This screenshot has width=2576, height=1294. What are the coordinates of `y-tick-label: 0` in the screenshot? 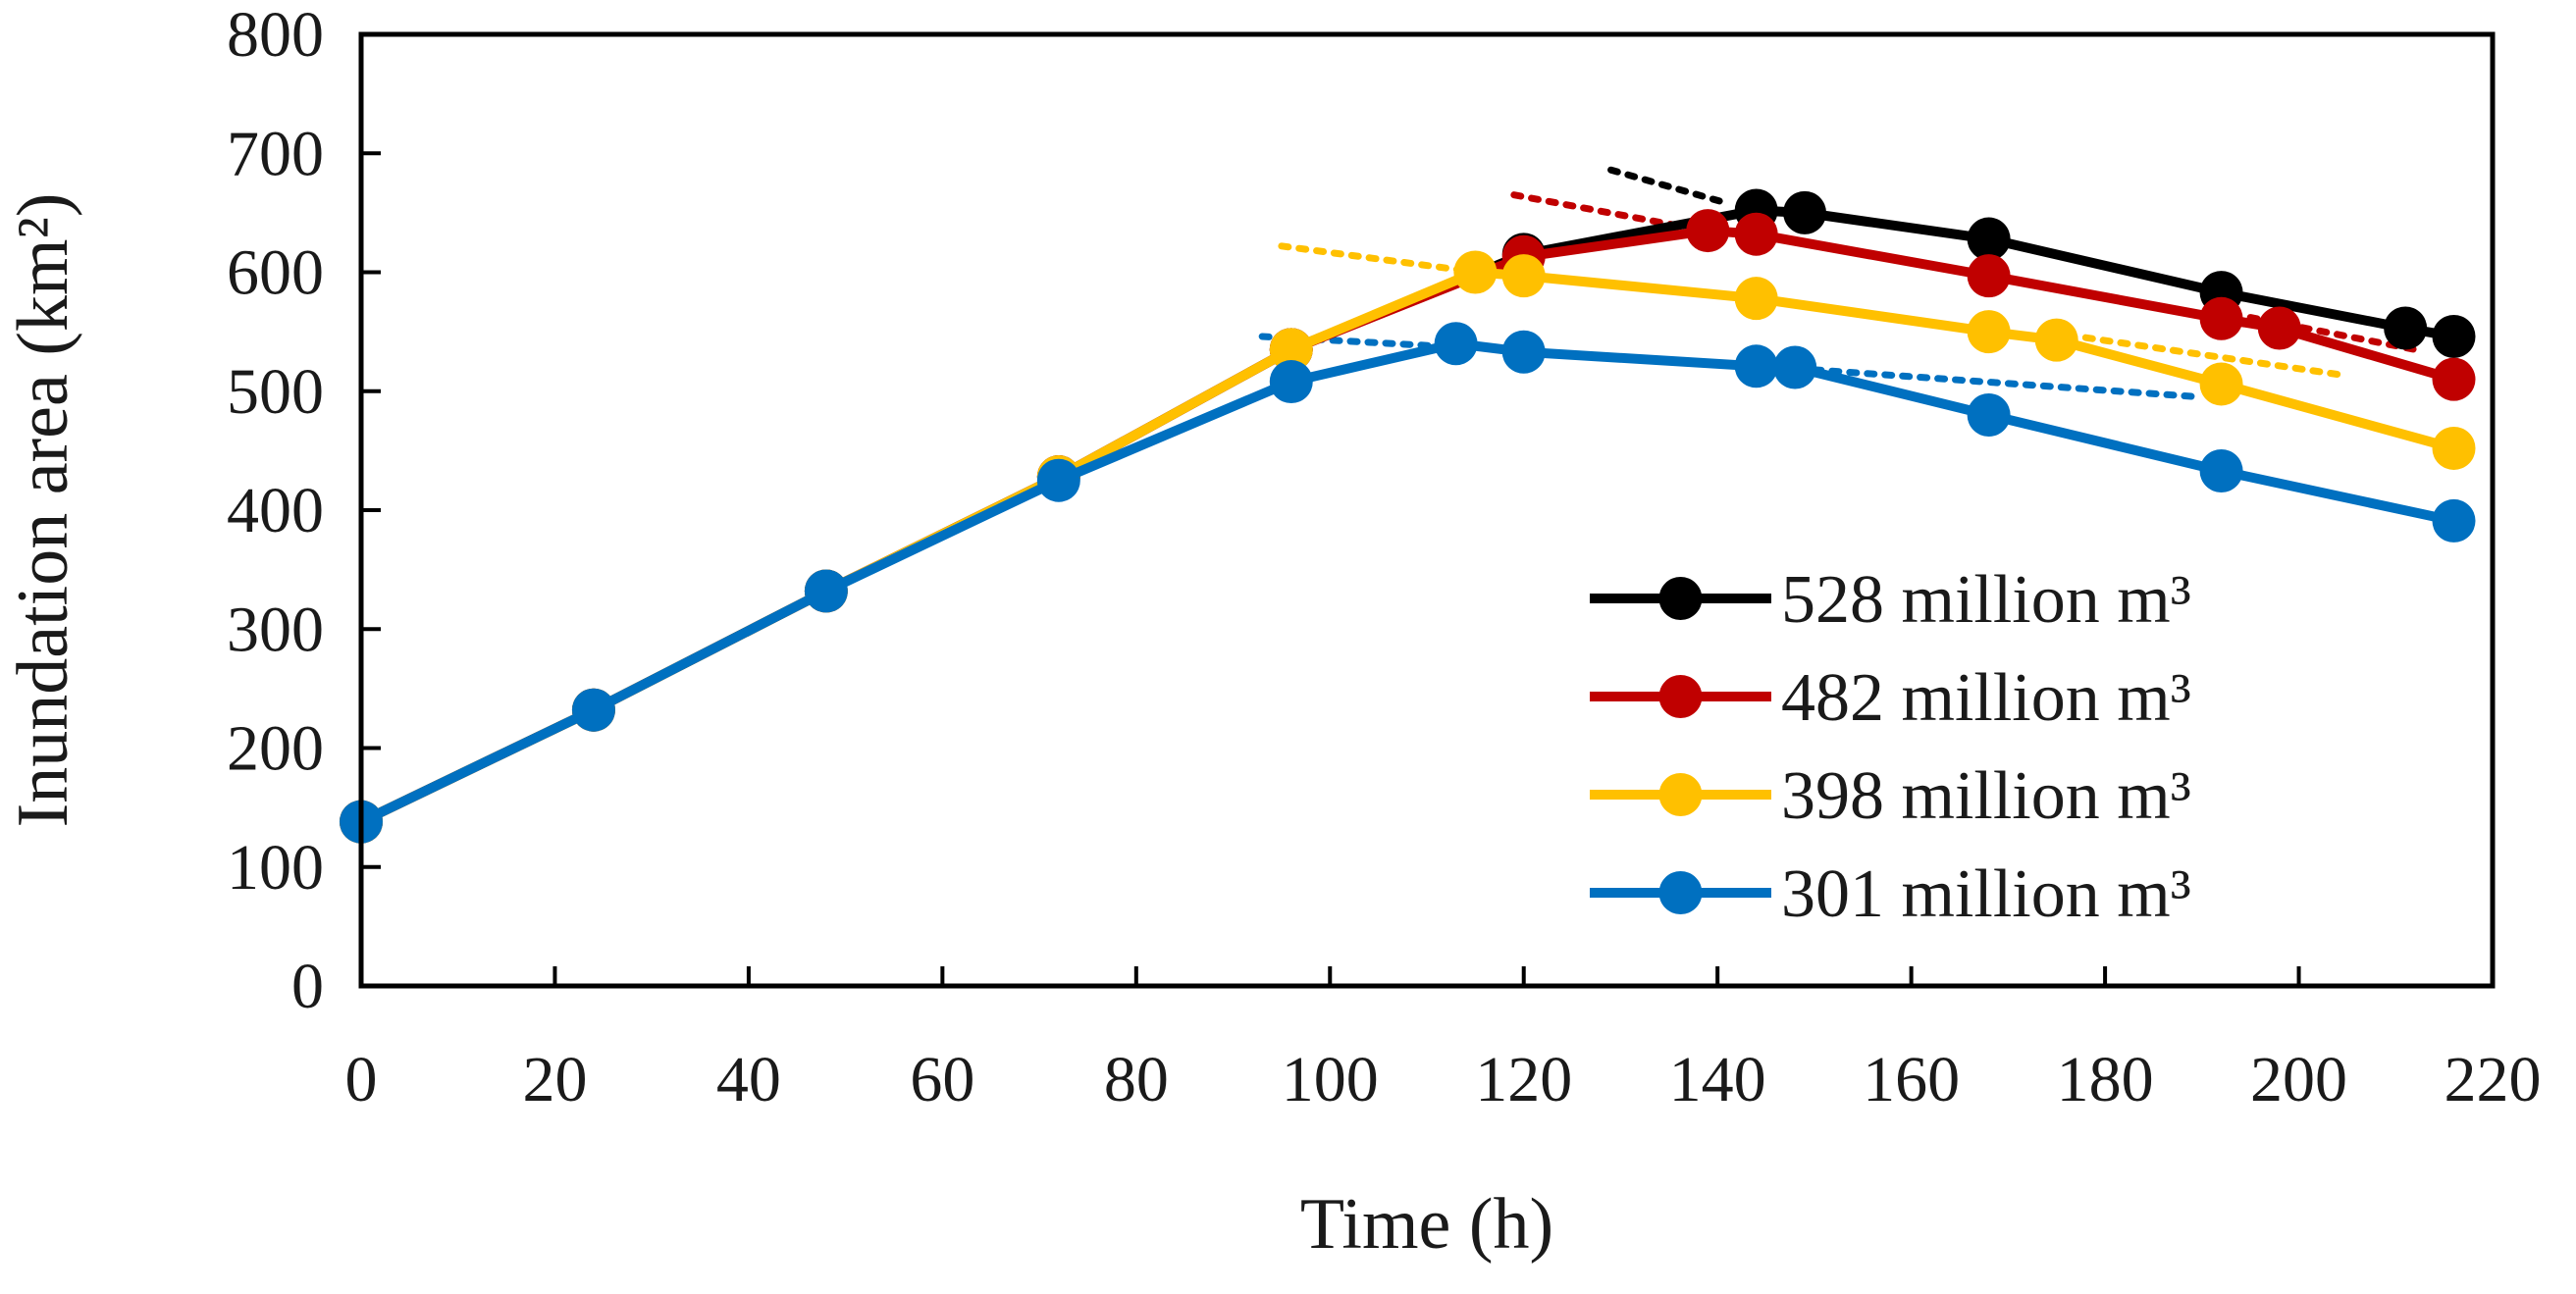 It's located at (307, 987).